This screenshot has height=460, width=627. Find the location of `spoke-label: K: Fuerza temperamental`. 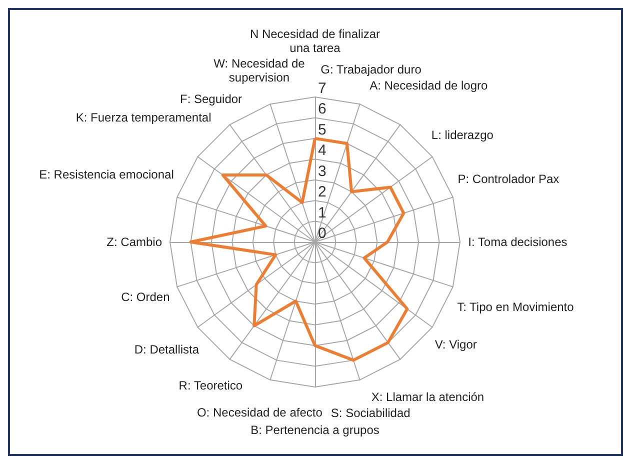

spoke-label: K: Fuerza temperamental is located at coordinates (144, 117).